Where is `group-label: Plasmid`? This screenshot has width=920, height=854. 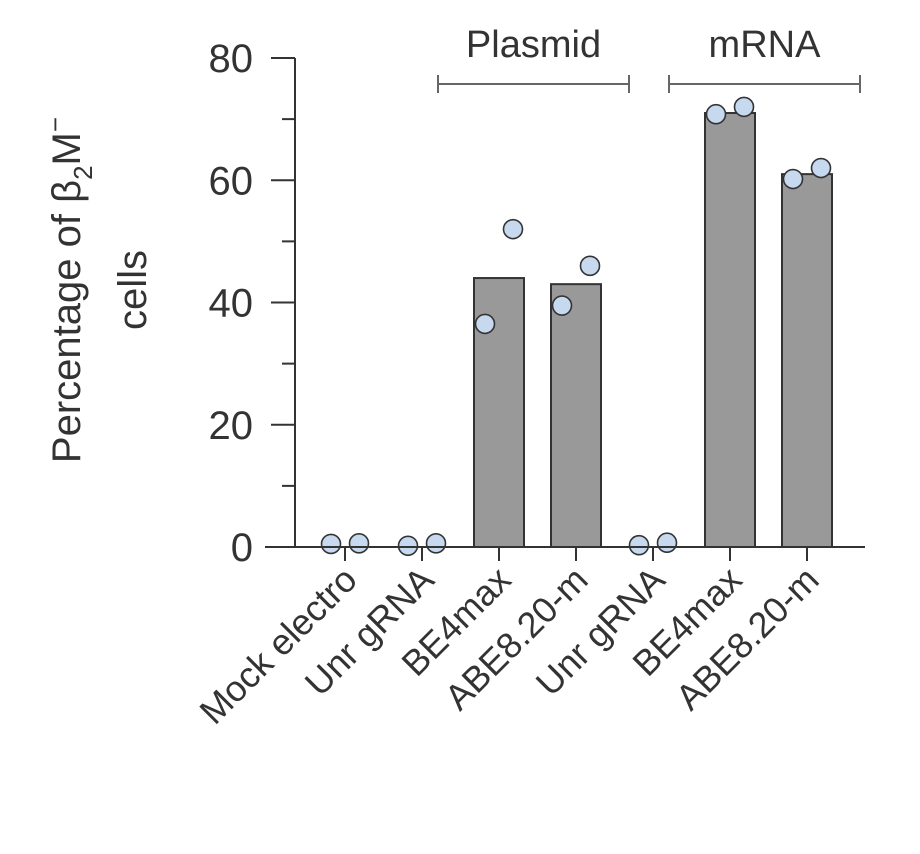 group-label: Plasmid is located at coordinates (533, 45).